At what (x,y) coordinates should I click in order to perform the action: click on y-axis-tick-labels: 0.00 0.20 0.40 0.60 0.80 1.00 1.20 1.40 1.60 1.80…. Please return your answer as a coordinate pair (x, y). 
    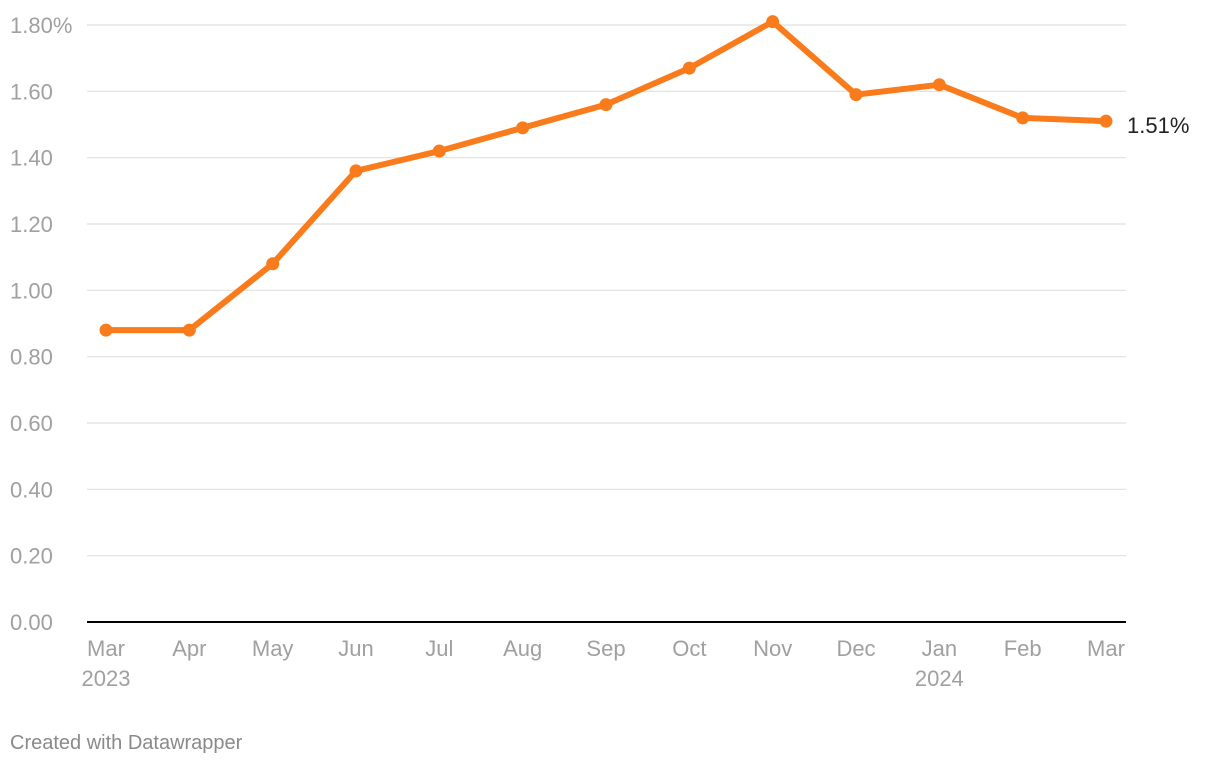
    Looking at the image, I should click on (41, 324).